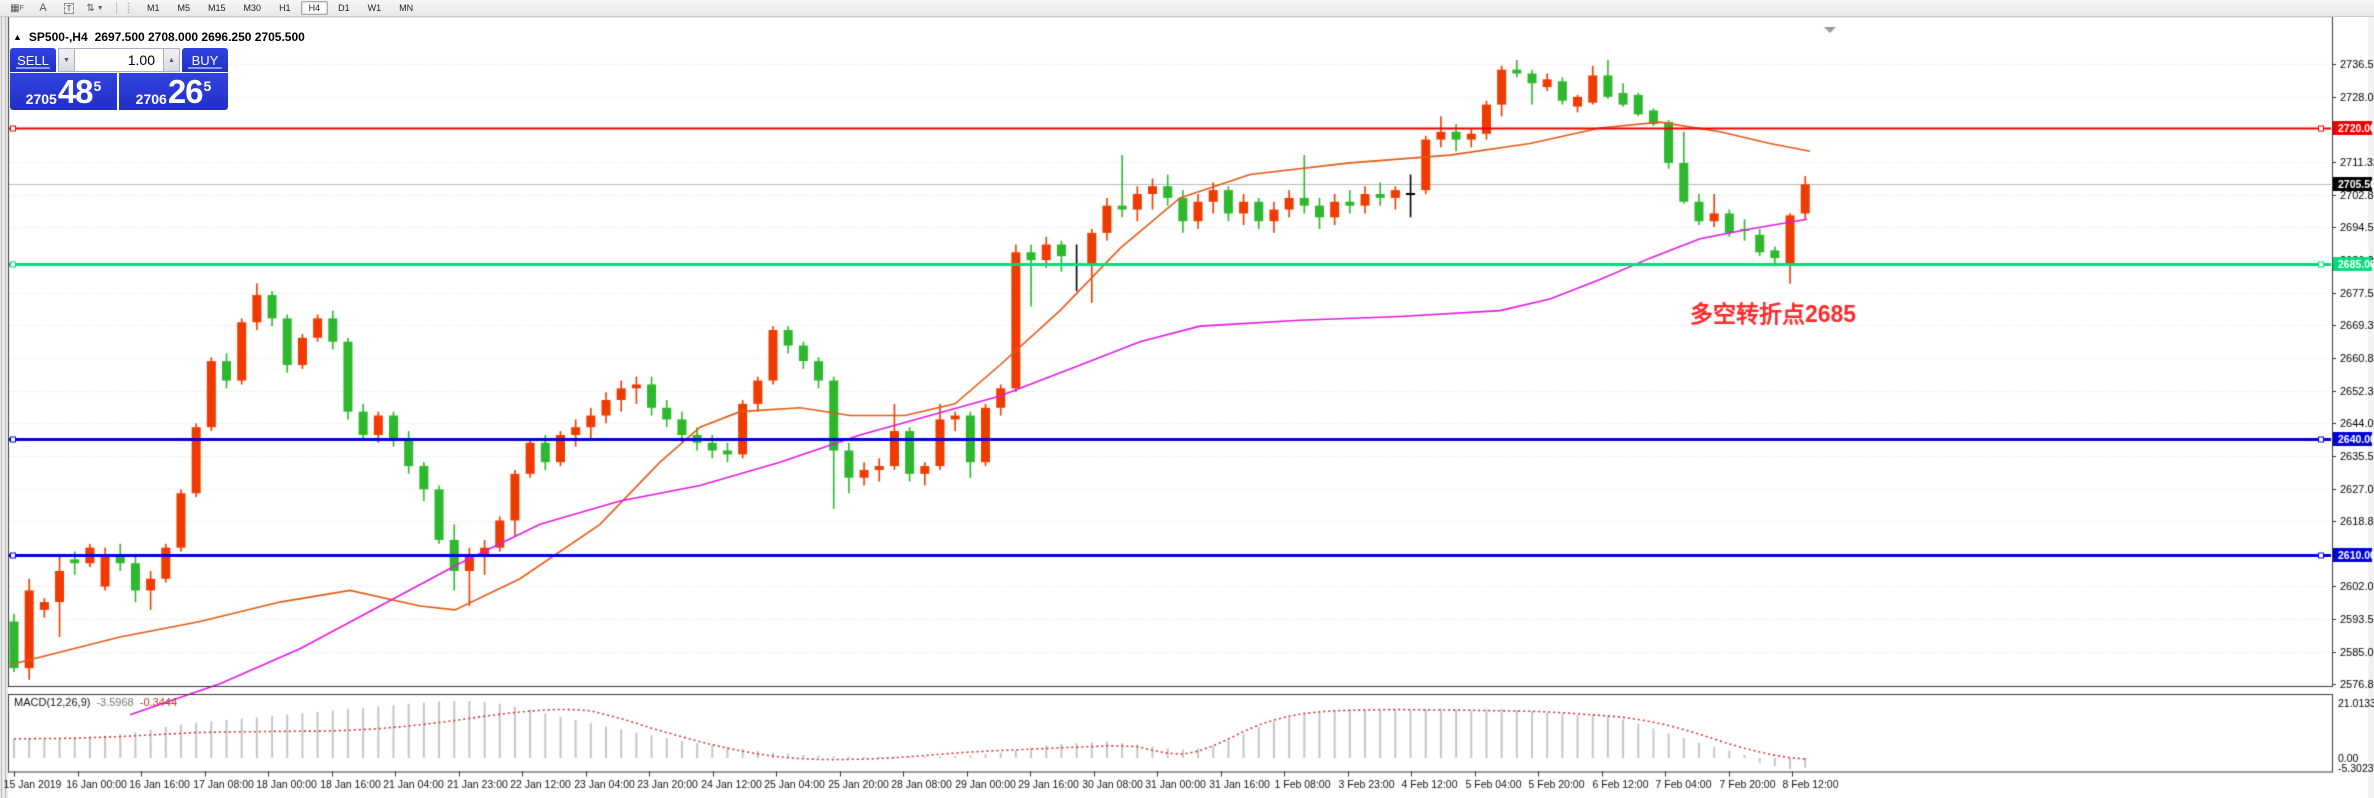 The height and width of the screenshot is (798, 2374). Describe the element at coordinates (374, 8) in the screenshot. I see `timeframe-button-w1: W1` at that location.